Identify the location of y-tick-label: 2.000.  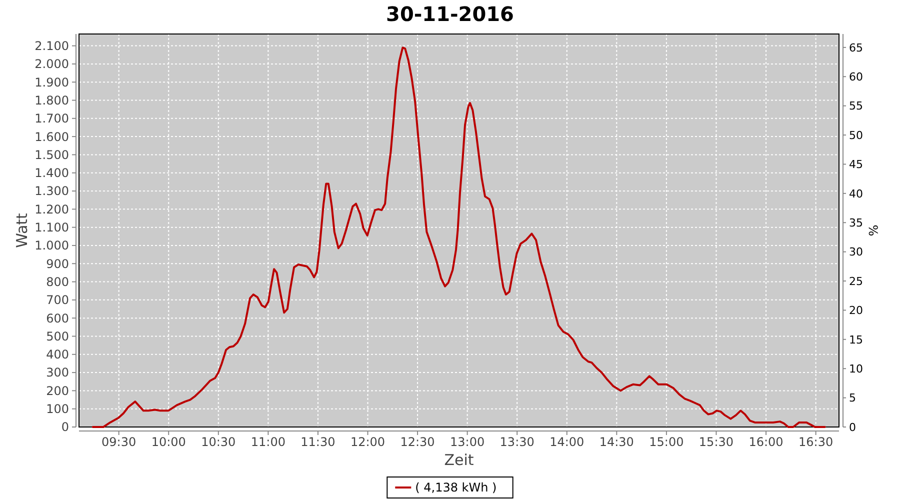
(51, 64).